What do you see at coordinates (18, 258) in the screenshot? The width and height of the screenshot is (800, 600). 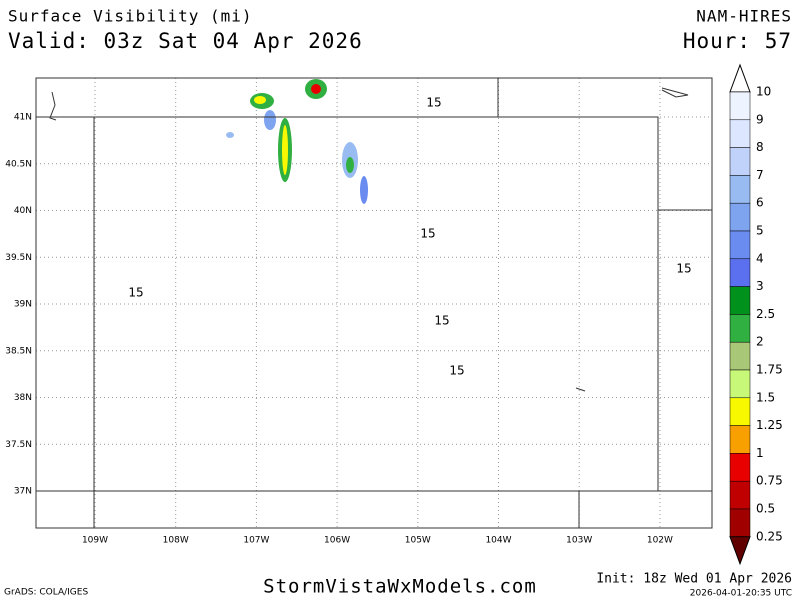 I see `lat-label: 39.5N` at bounding box center [18, 258].